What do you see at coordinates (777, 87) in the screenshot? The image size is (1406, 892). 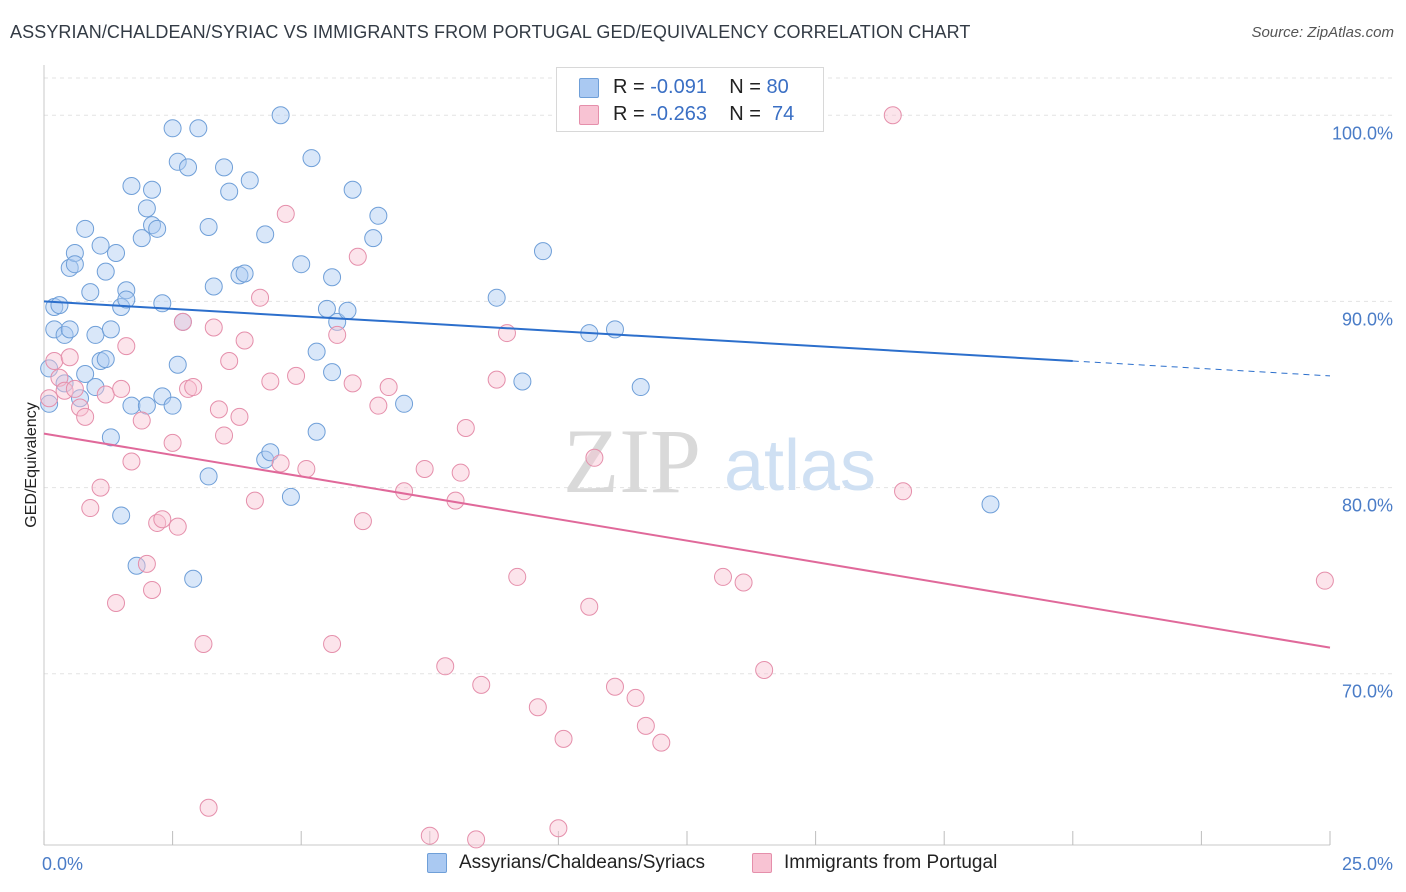 I see `legend-n-value-assyrians: 80` at bounding box center [777, 87].